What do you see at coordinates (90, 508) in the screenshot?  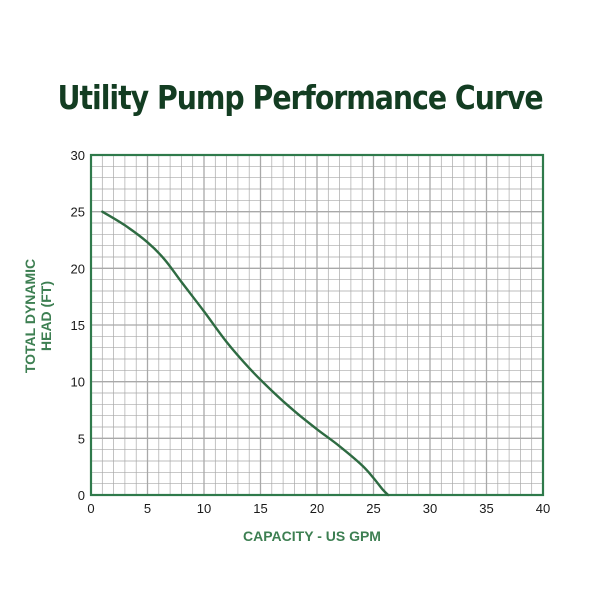 I see `x-tick-label: 0` at bounding box center [90, 508].